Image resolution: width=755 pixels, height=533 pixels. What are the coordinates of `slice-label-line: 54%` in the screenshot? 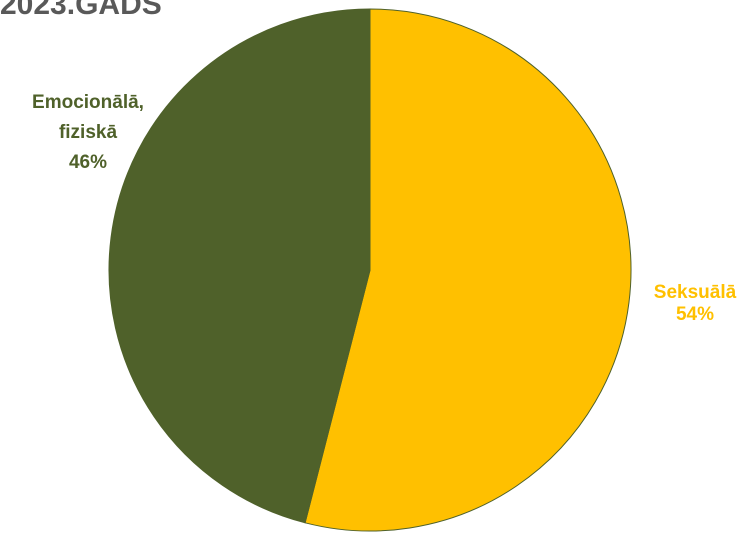 It's located at (695, 314).